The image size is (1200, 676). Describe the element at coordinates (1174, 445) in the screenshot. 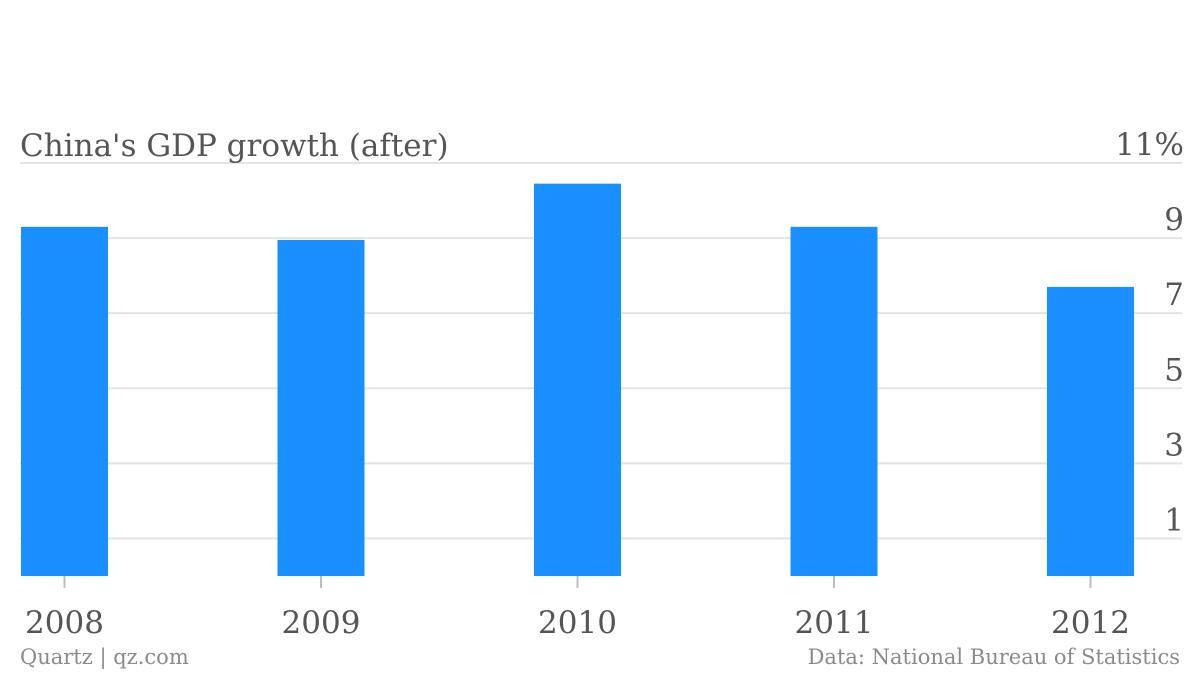

I see `y-tick-label: 3` at that location.